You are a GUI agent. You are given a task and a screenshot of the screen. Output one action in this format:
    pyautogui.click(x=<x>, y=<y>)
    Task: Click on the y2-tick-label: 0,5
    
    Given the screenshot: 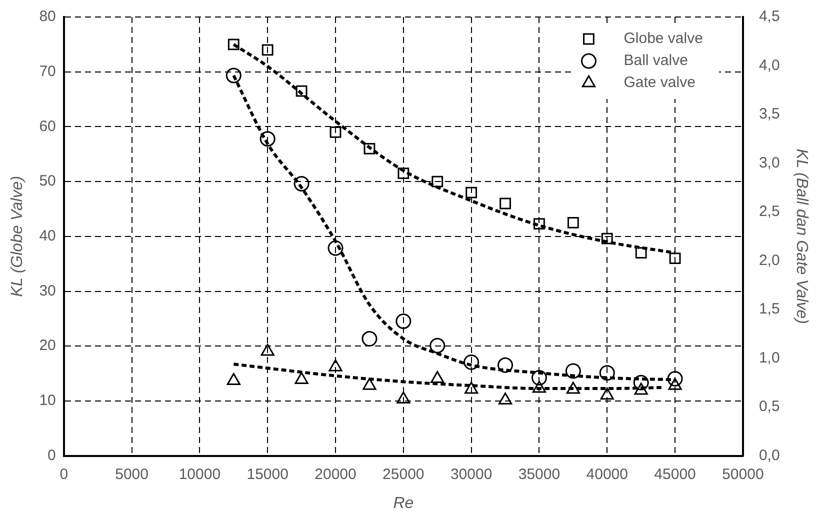 What is the action you would take?
    pyautogui.click(x=769, y=407)
    